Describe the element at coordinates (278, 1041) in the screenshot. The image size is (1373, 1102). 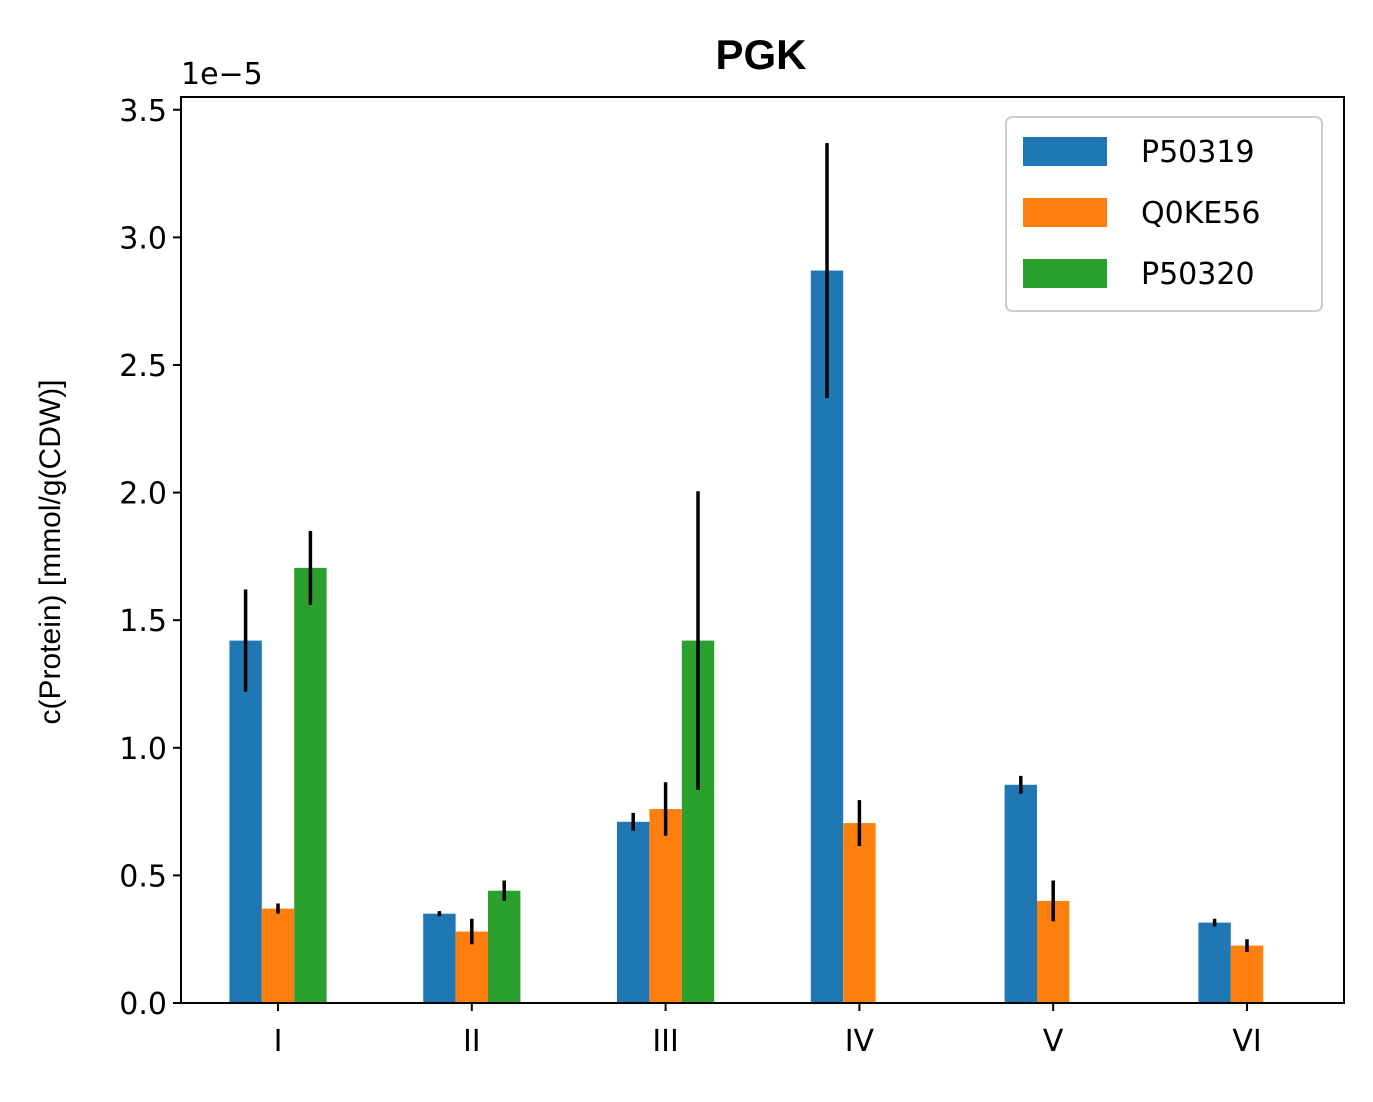
I see `x-tick-label: I` at that location.